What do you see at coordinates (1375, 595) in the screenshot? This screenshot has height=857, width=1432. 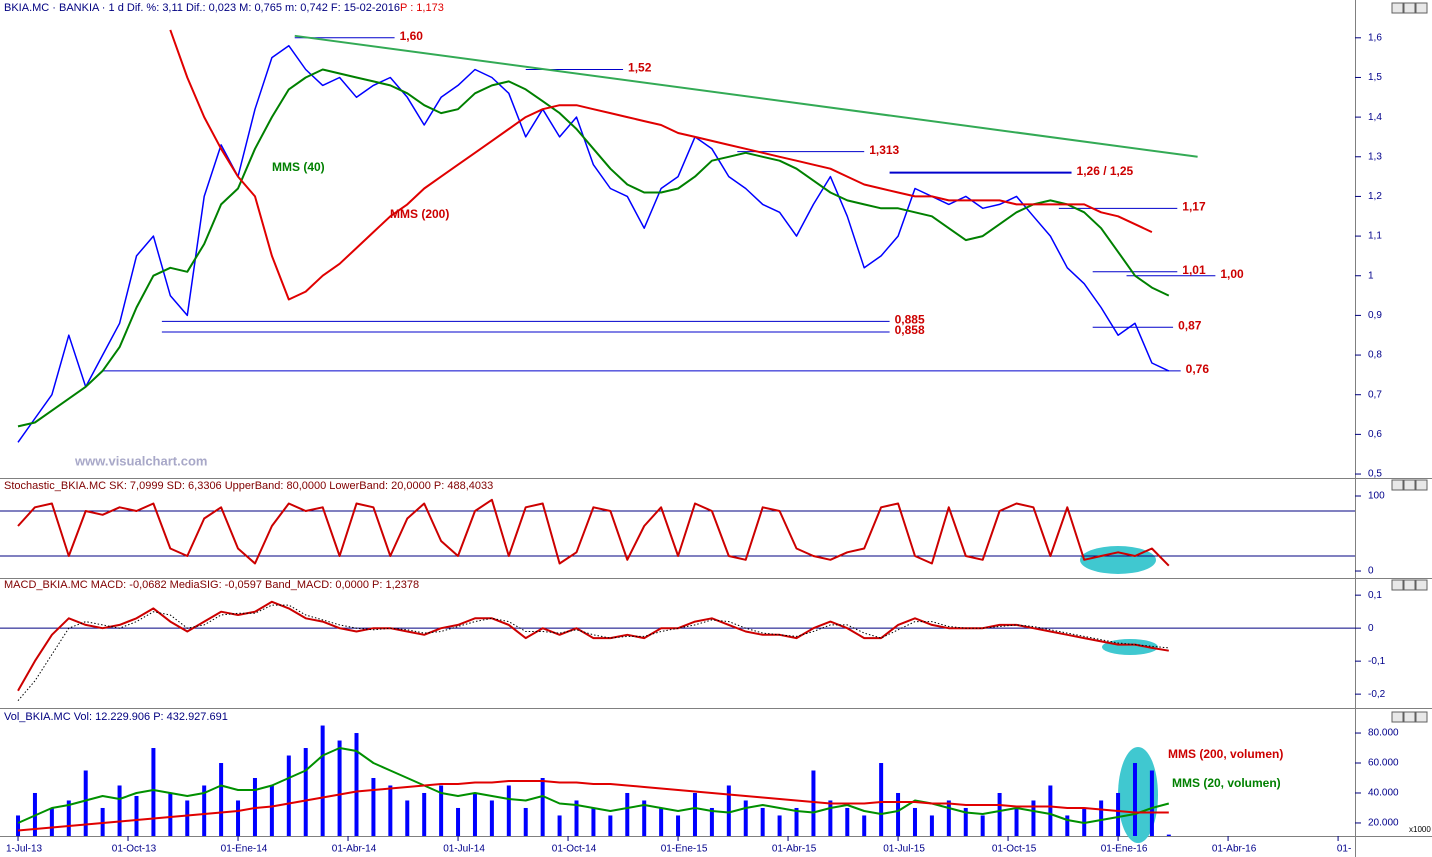 I see `y-tick-label: 0,1` at bounding box center [1375, 595].